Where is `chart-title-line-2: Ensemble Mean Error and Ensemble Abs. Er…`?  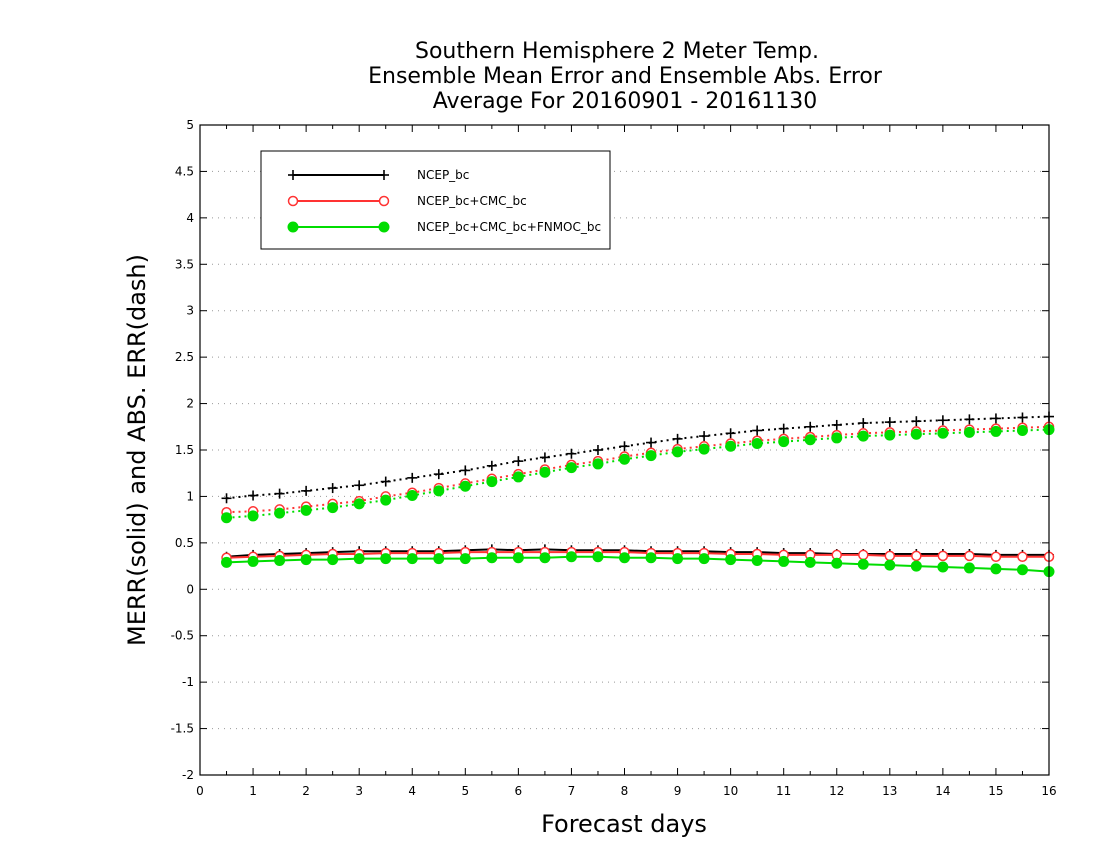
chart-title-line-2: Ensemble Mean Error and Ensemble Abs. Er… is located at coordinates (625, 76).